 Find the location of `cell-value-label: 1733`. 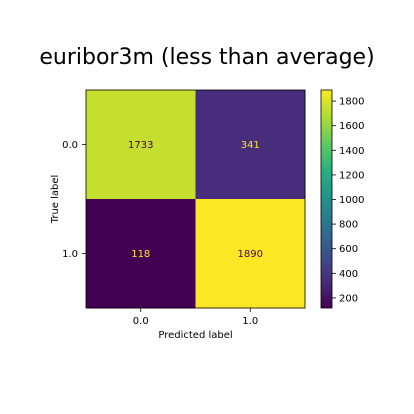

cell-value-label: 1733 is located at coordinates (140, 145).